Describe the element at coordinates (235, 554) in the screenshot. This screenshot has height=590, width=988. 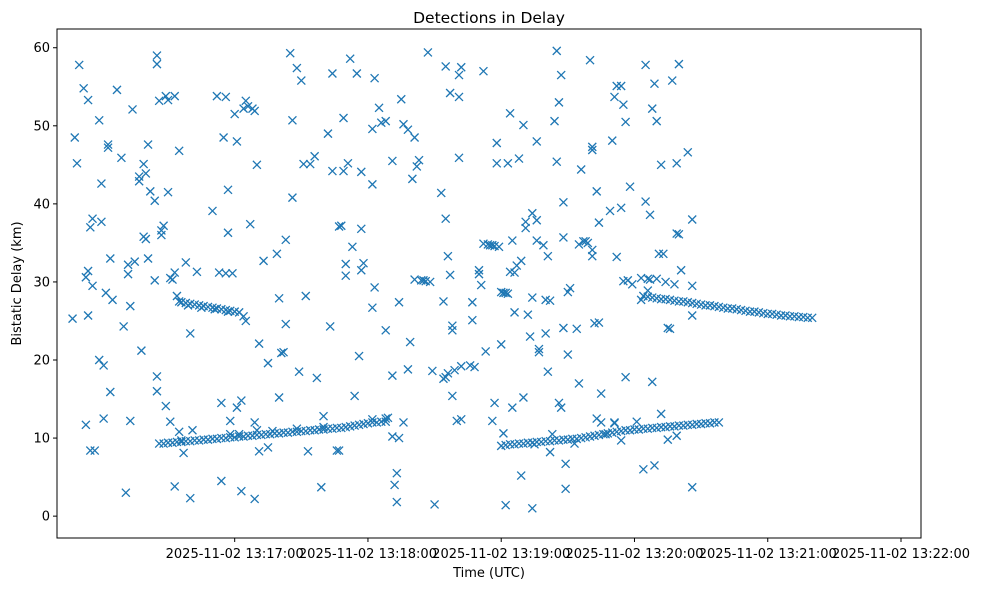
I see `x-tick-label: 2025-11-02 13:17:00` at that location.